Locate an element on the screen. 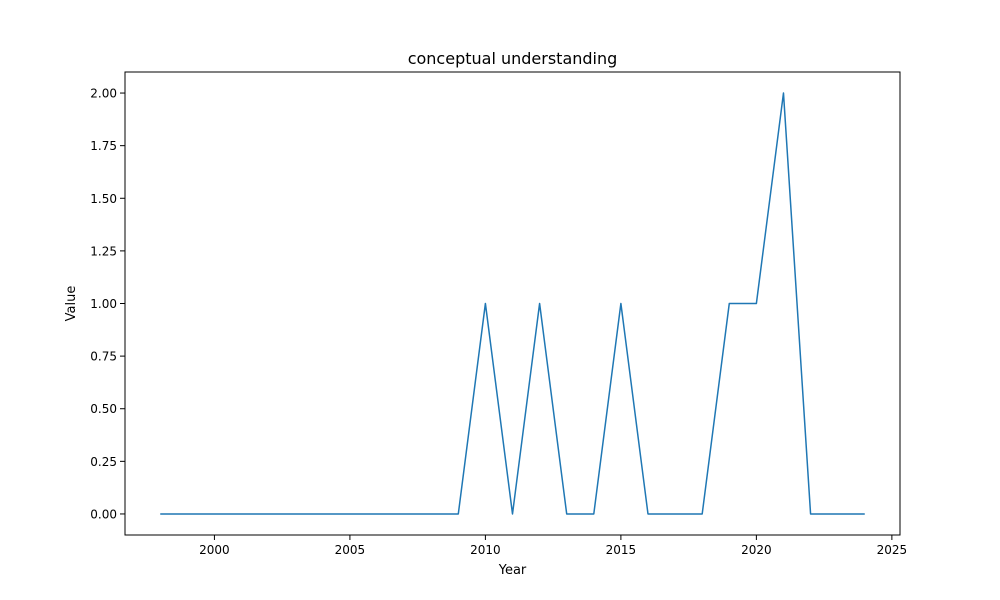 The height and width of the screenshot is (600, 1000). x-tick-label: 2025 is located at coordinates (892, 550).